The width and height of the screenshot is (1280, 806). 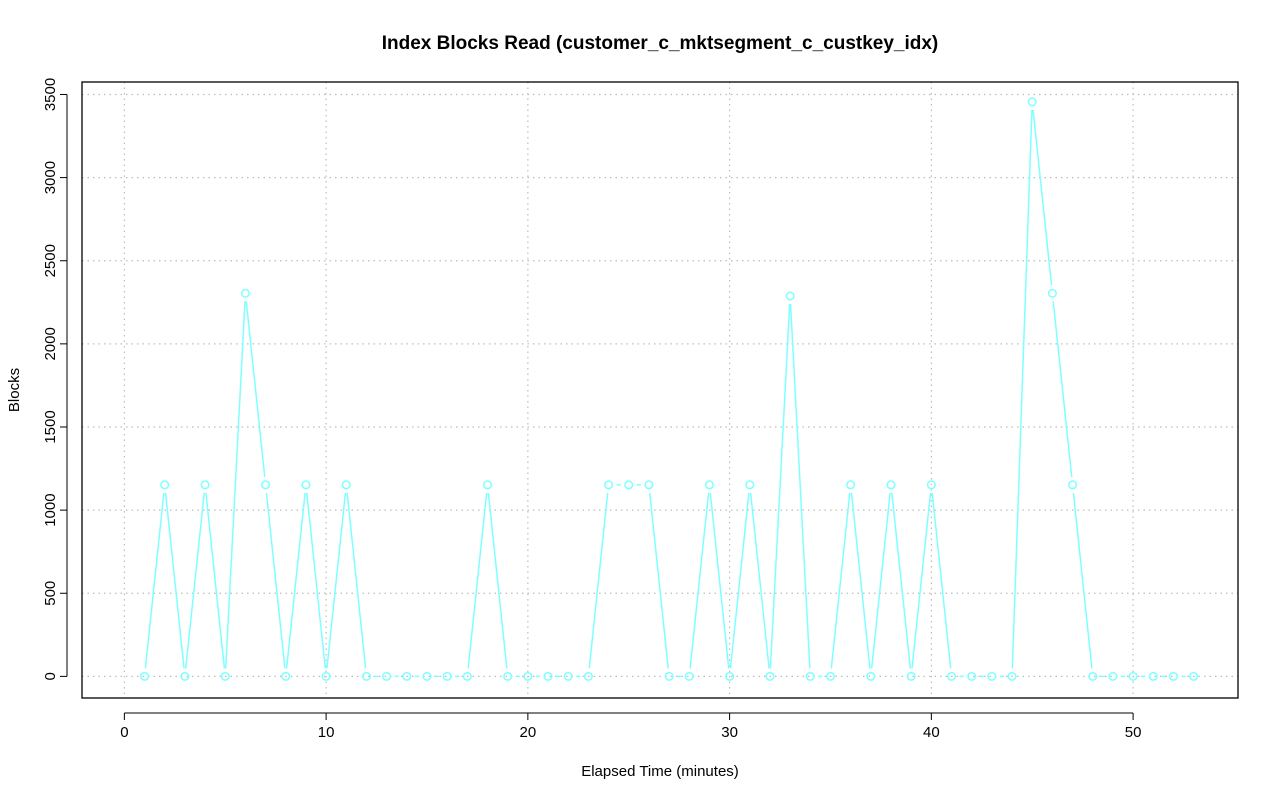 What do you see at coordinates (50, 426) in the screenshot?
I see `y-tick-label: 1500` at bounding box center [50, 426].